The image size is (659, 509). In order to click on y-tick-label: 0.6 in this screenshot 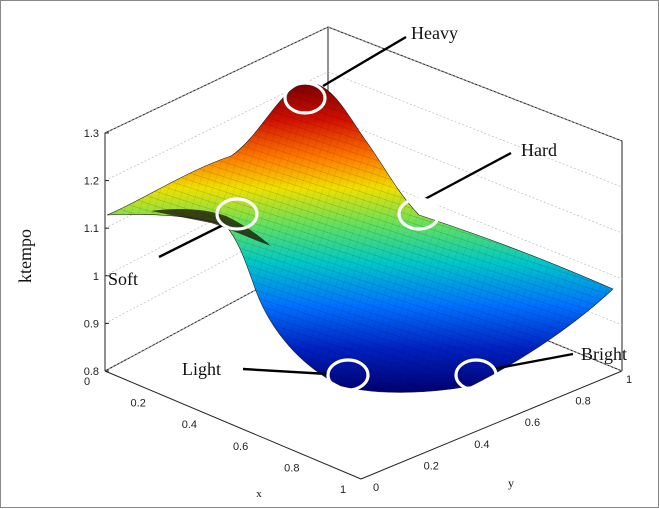, I will do `click(532, 423)`.